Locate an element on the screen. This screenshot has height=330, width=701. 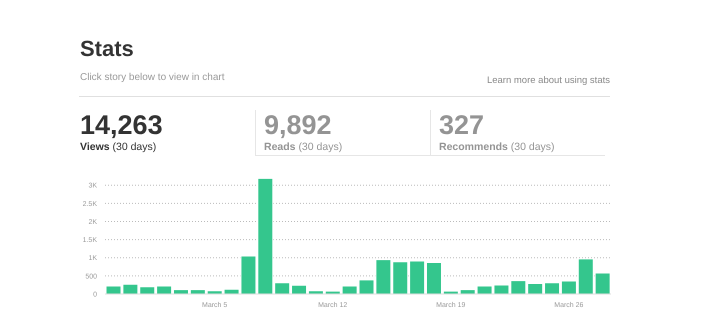
text: Views is located at coordinates (95, 147).